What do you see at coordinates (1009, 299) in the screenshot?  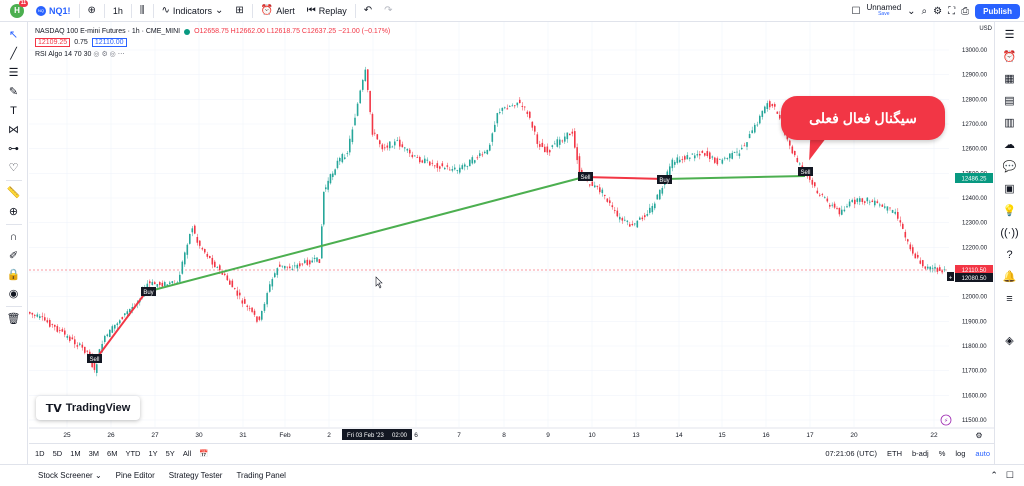 I see `dom-icon: ≡` at bounding box center [1009, 299].